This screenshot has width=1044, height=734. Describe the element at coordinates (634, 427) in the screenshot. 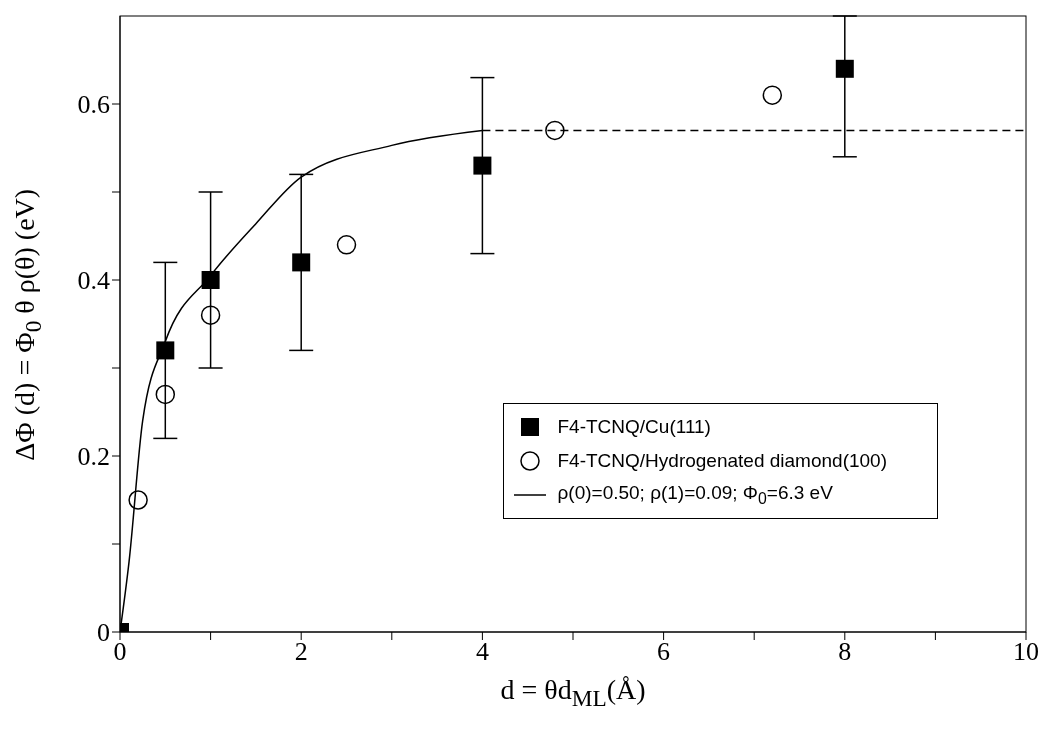

I see `legend-label: F4-TCNQ/Cu(111)` at that location.